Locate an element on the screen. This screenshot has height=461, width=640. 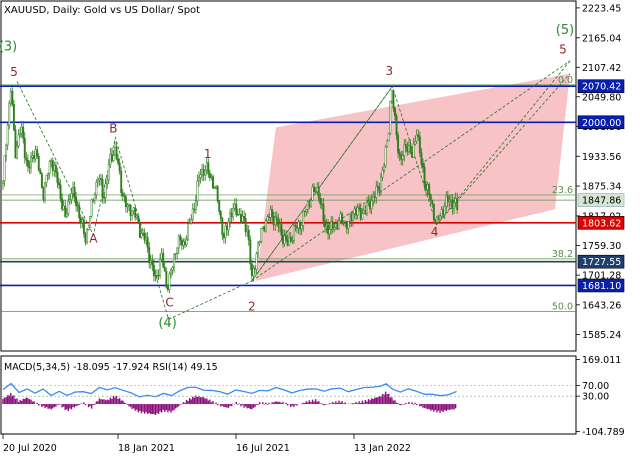
wave-label-10: 5 is located at coordinates (563, 50).